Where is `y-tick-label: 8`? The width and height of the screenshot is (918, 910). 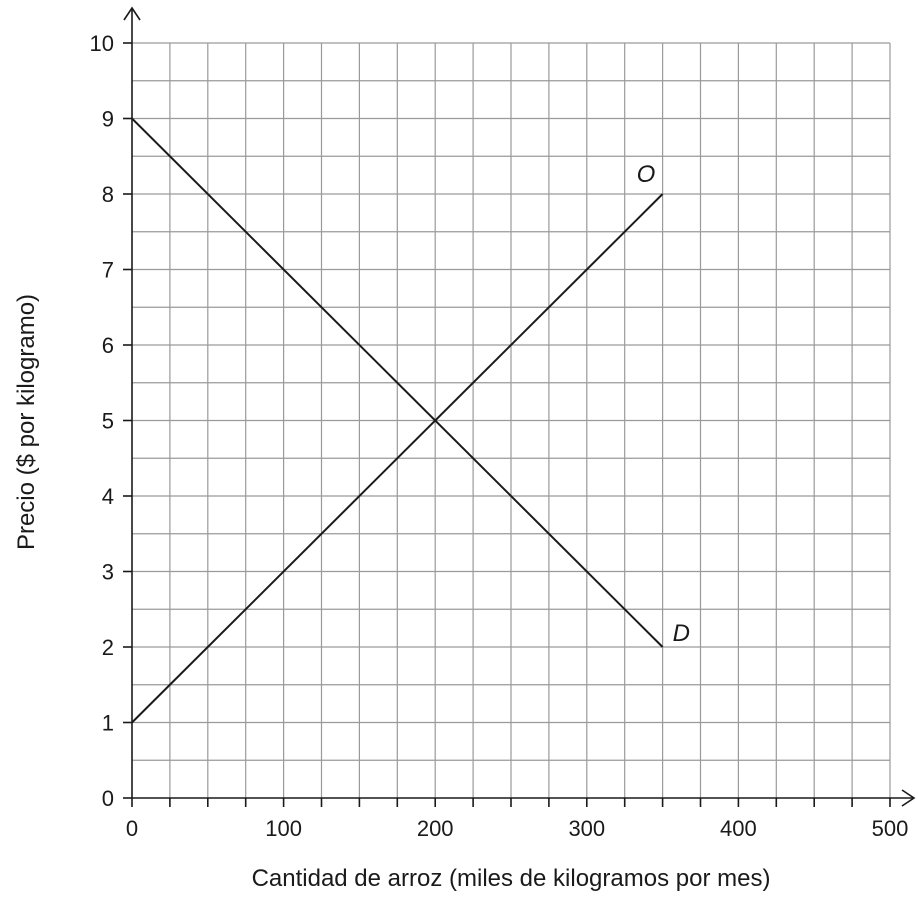 y-tick-label: 8 is located at coordinates (108, 194).